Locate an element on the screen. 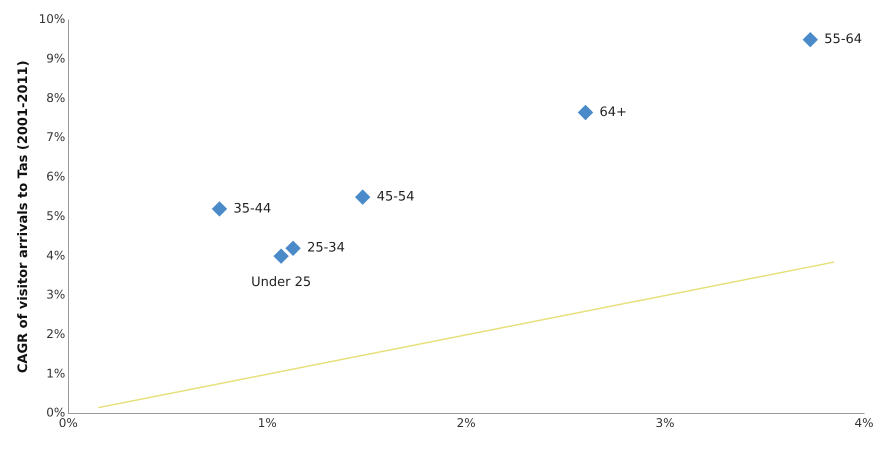 The width and height of the screenshot is (887, 450). annotation: 45-54 is located at coordinates (395, 196).